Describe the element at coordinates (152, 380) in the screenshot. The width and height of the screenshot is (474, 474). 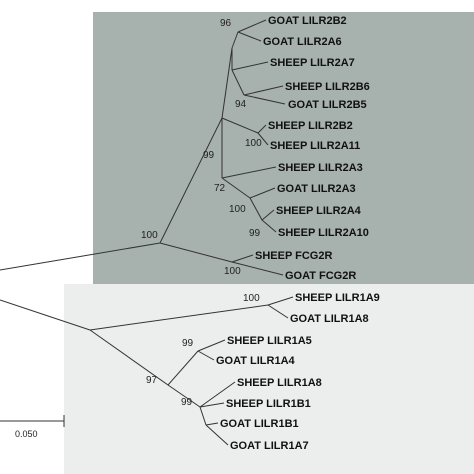
I see `bootstrap-value: 97` at that location.